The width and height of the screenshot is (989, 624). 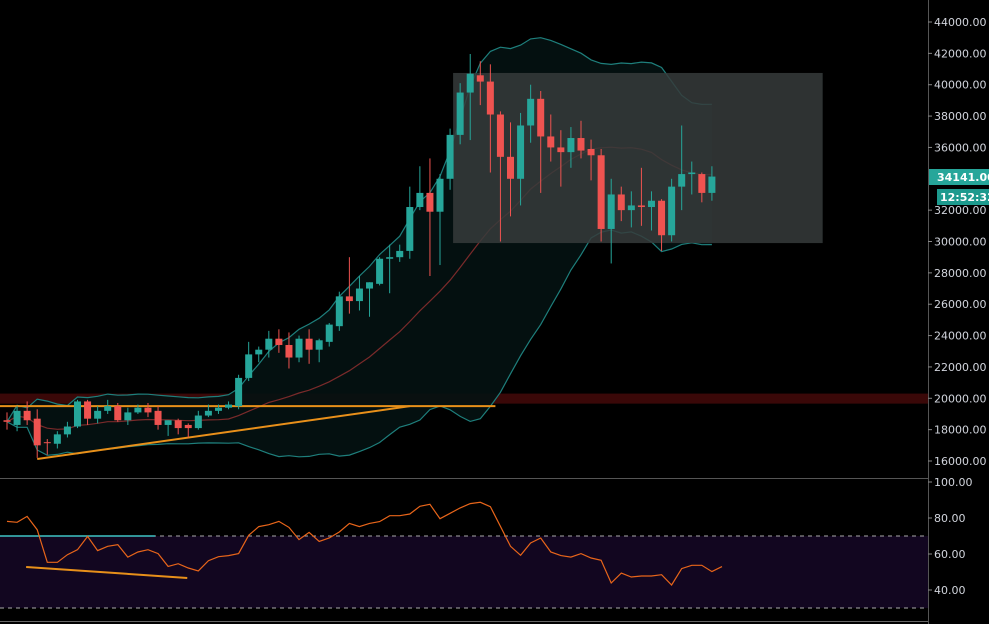 What do you see at coordinates (960, 242) in the screenshot?
I see `price-tick-label: 30000.00` at bounding box center [960, 242].